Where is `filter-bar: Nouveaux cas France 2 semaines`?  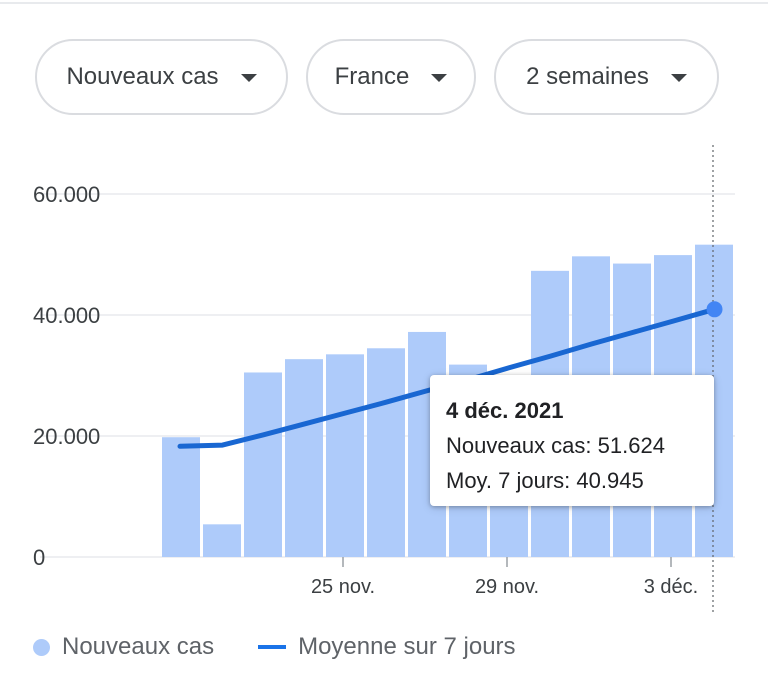 filter-bar: Nouveaux cas France 2 semaines is located at coordinates (377, 77).